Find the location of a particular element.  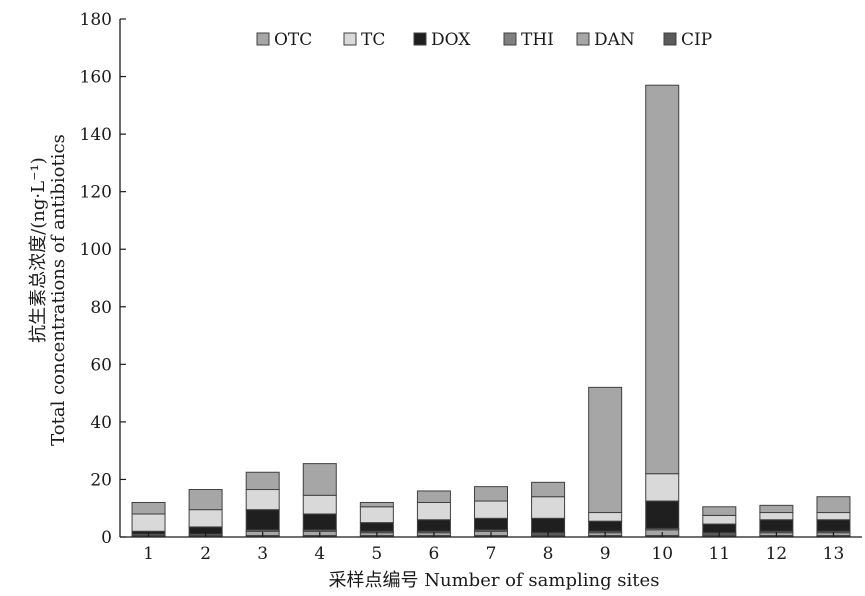

legend-label-thi: THI is located at coordinates (537, 40).